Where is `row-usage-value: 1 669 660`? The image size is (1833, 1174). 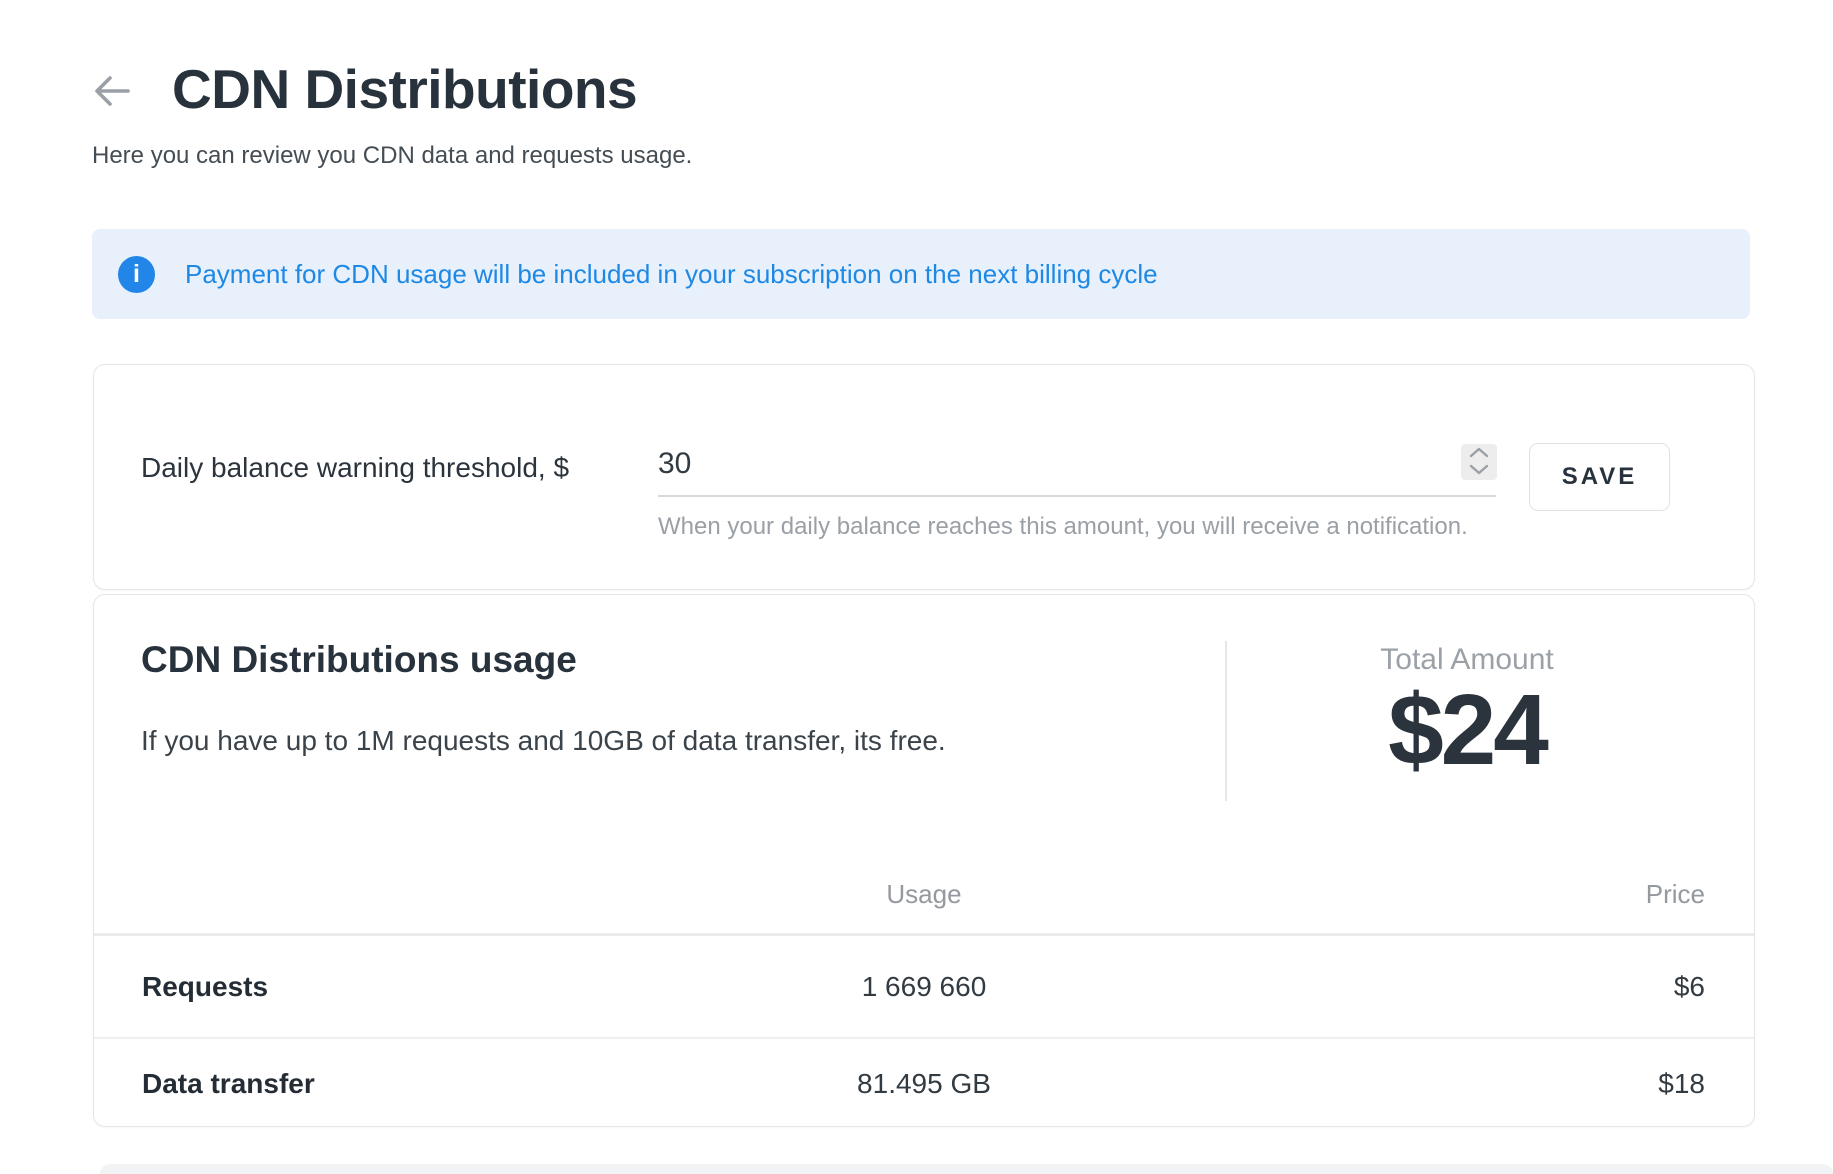
row-usage-value: 1 669 660 is located at coordinates (924, 986).